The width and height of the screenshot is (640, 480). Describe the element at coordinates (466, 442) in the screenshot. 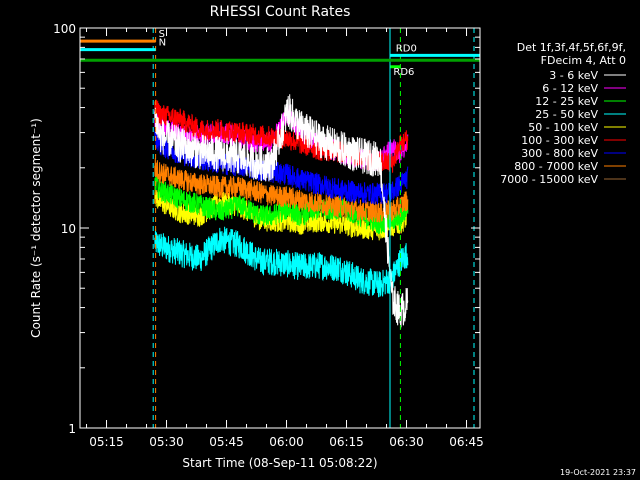

I see `x-tick-label: 06:45` at that location.